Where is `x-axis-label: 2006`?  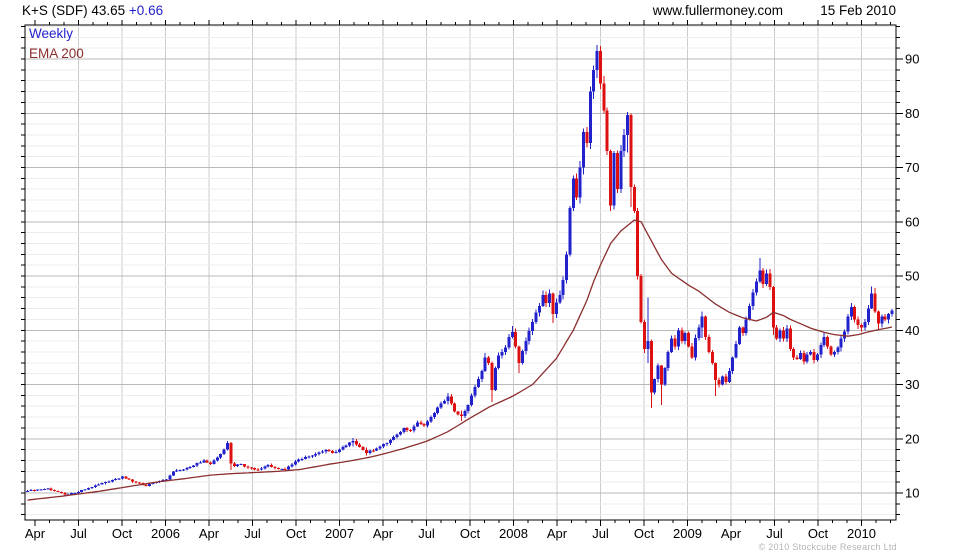
x-axis-label: 2006 is located at coordinates (165, 533).